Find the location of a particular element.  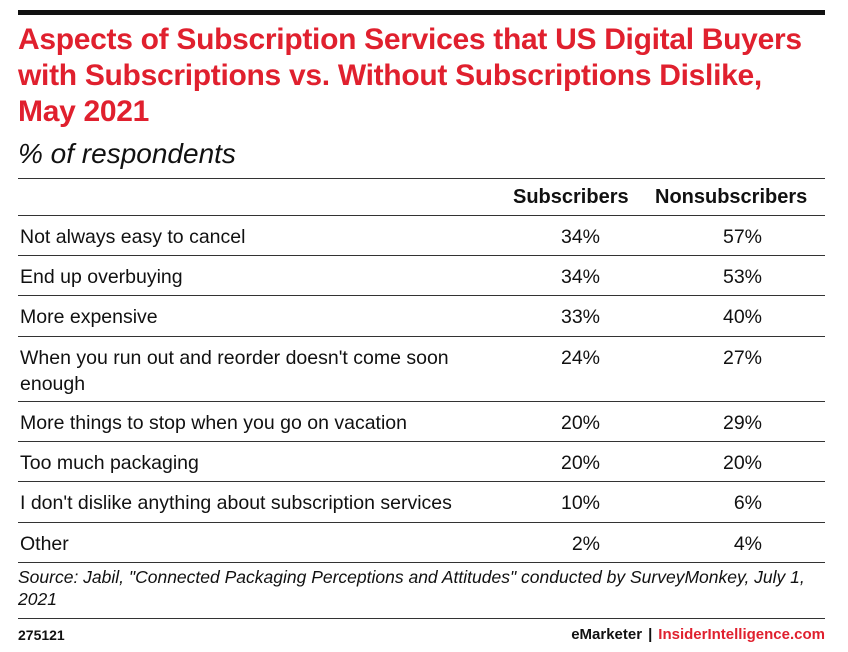

brand: eMarketer | InsiderIntelligence.com is located at coordinates (698, 635).